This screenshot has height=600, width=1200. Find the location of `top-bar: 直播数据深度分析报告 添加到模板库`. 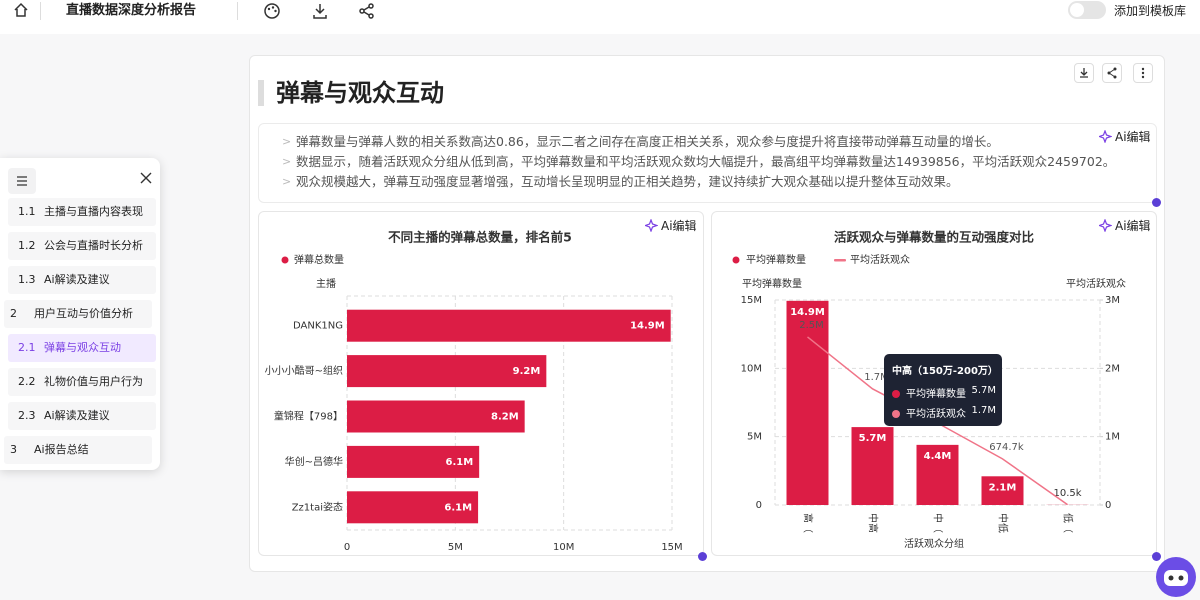

top-bar: 直播数据深度分析报告 添加到模板库 is located at coordinates (600, 17).